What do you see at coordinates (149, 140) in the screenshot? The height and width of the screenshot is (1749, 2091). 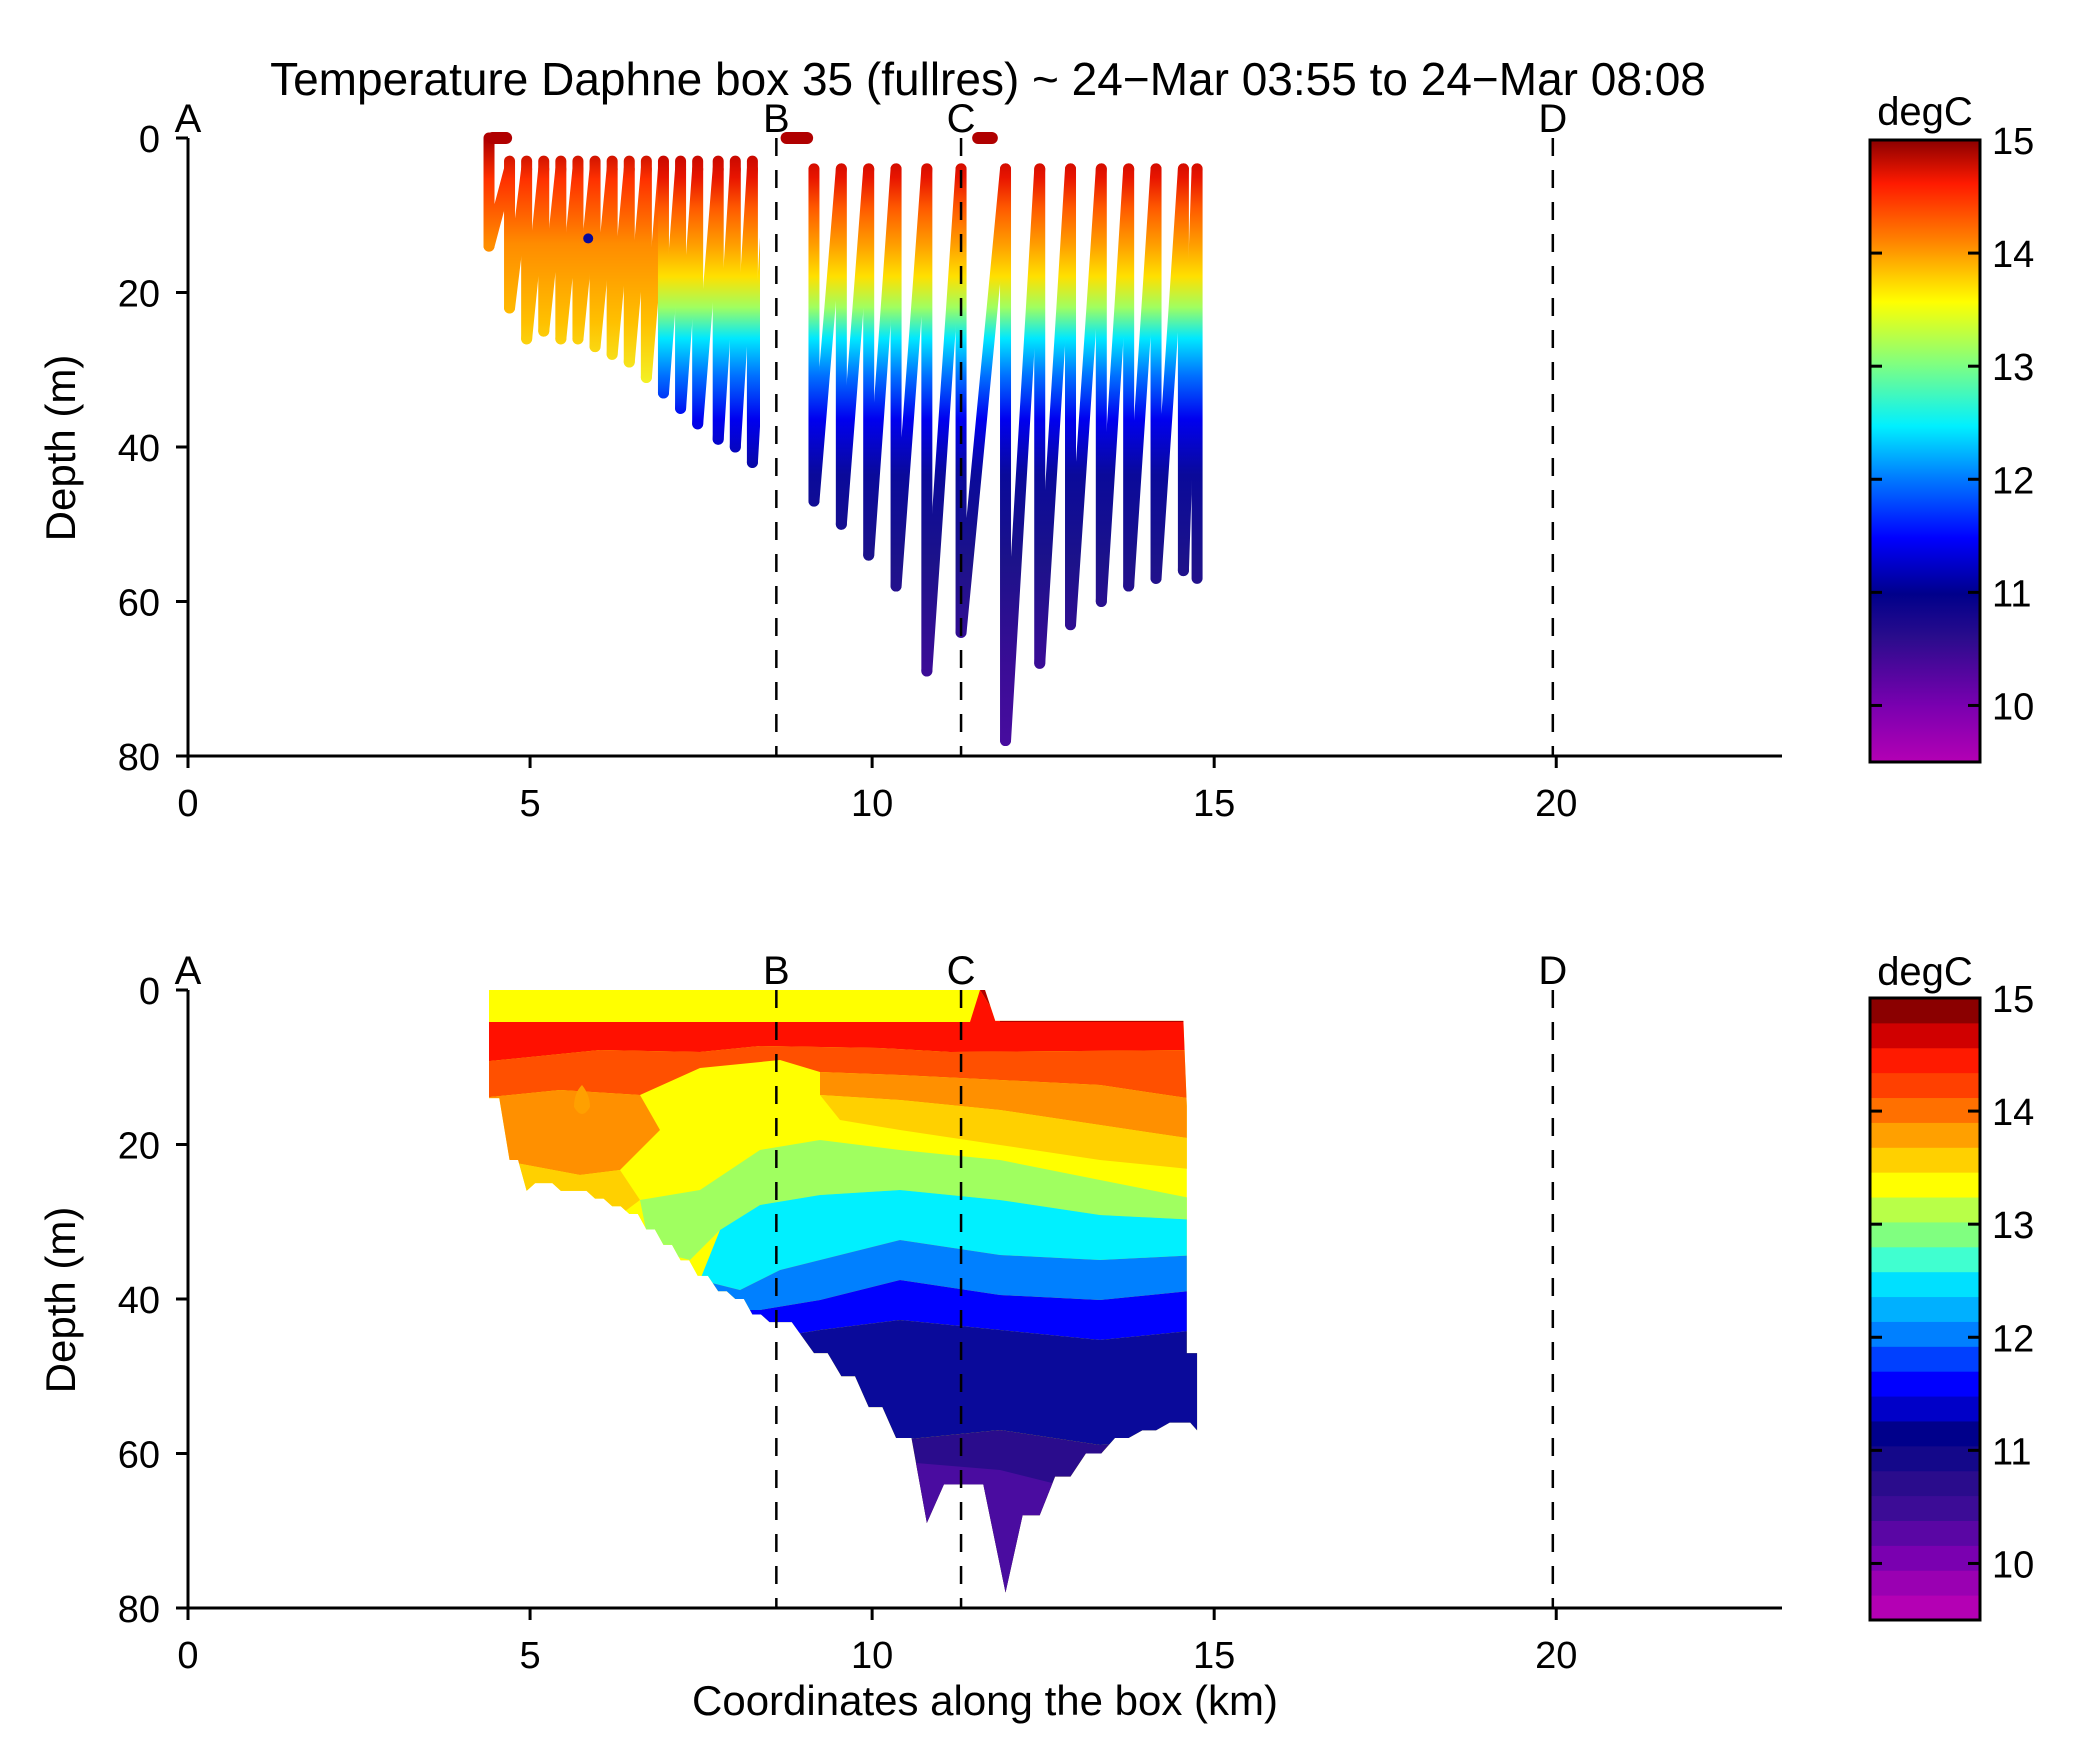 I see `top-y-tick-label: 0` at bounding box center [149, 140].